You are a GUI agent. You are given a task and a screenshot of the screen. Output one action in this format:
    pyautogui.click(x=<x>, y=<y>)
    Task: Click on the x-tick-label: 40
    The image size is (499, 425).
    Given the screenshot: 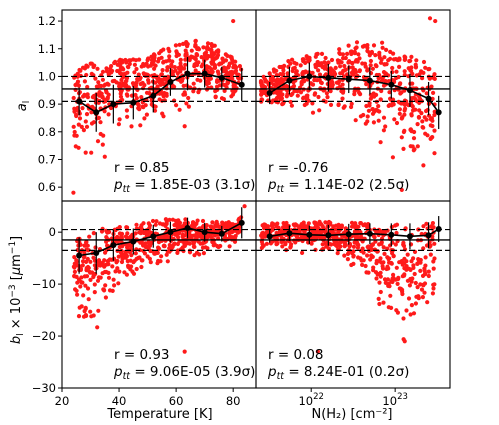 What is the action you would take?
    pyautogui.click(x=119, y=401)
    